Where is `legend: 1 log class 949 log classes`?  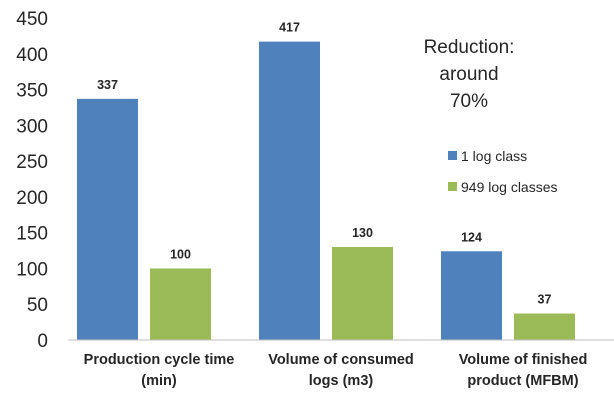 legend: 1 log class 949 log classes is located at coordinates (503, 171).